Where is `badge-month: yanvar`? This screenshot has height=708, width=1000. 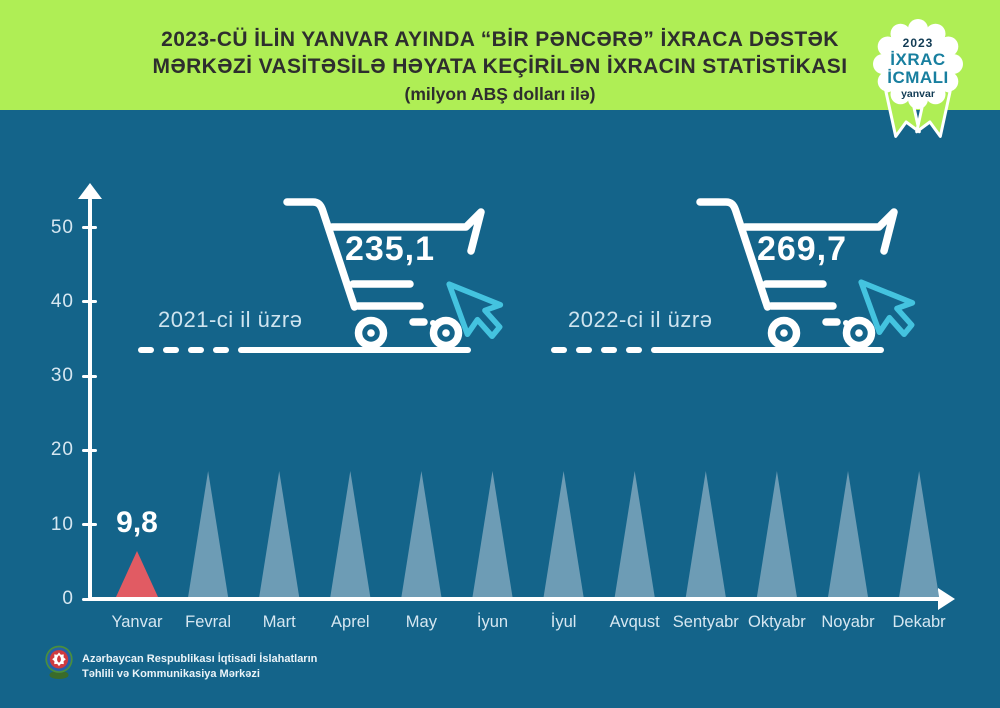 badge-month: yanvar is located at coordinates (918, 94).